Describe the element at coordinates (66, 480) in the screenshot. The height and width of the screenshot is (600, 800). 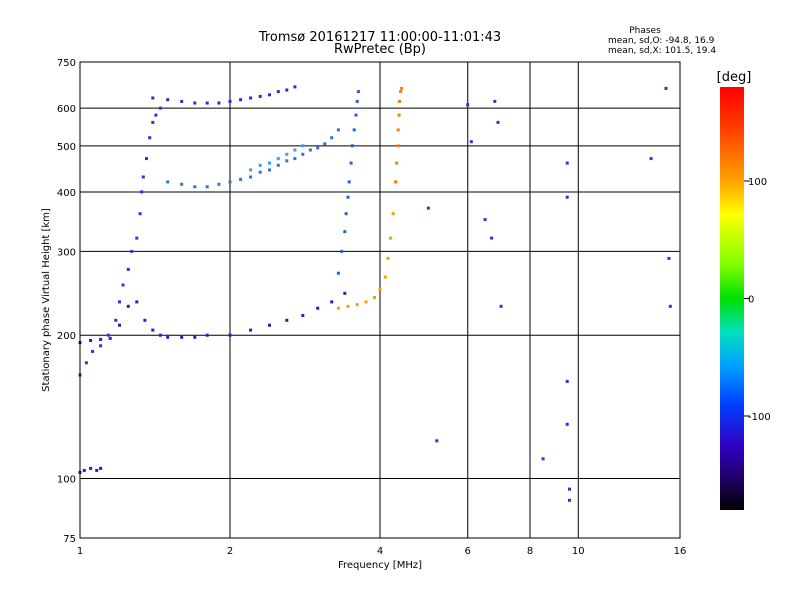
I see `y-tick-label: 100` at that location.